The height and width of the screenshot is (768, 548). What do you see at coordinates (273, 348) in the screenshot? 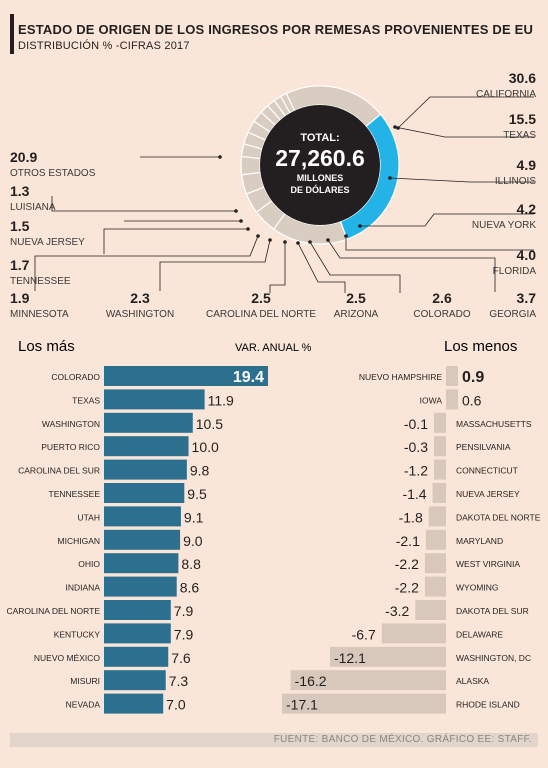
I see `axis-label-var-anual: VAR. ANUAL %` at bounding box center [273, 348].